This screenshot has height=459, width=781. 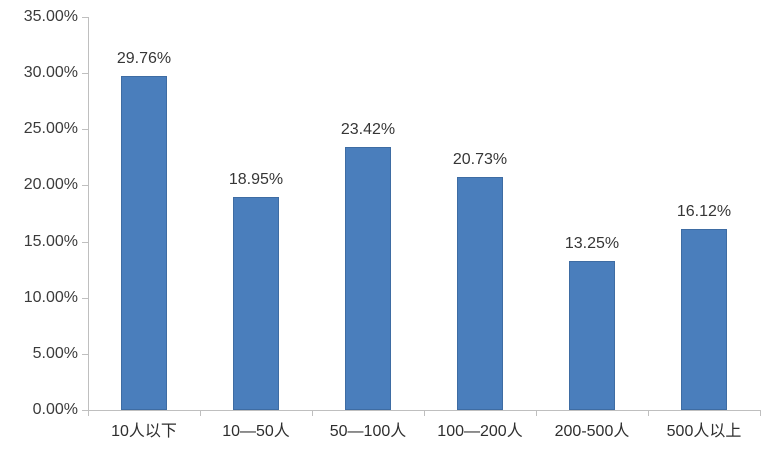 What do you see at coordinates (50, 241) in the screenshot?
I see `y-axis-tick-label: 15.00%` at bounding box center [50, 241].